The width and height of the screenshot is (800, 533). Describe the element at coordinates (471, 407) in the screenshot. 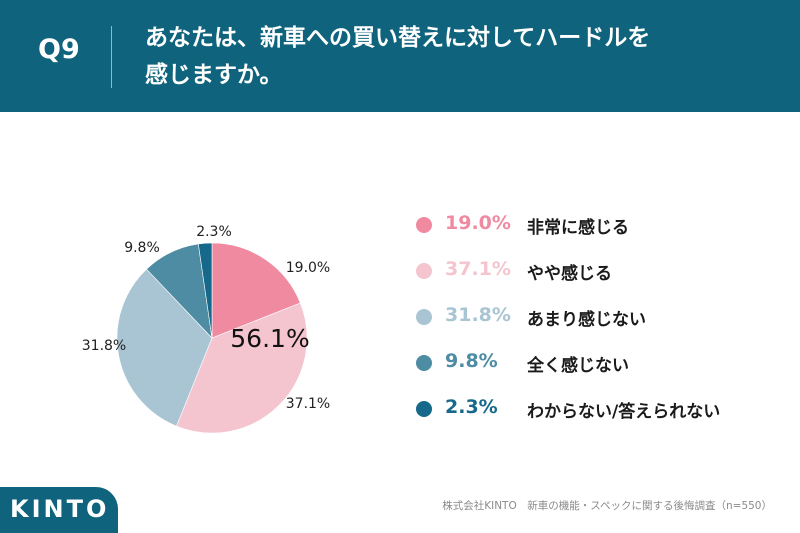

I see `legend-percent: 2.3%` at that location.